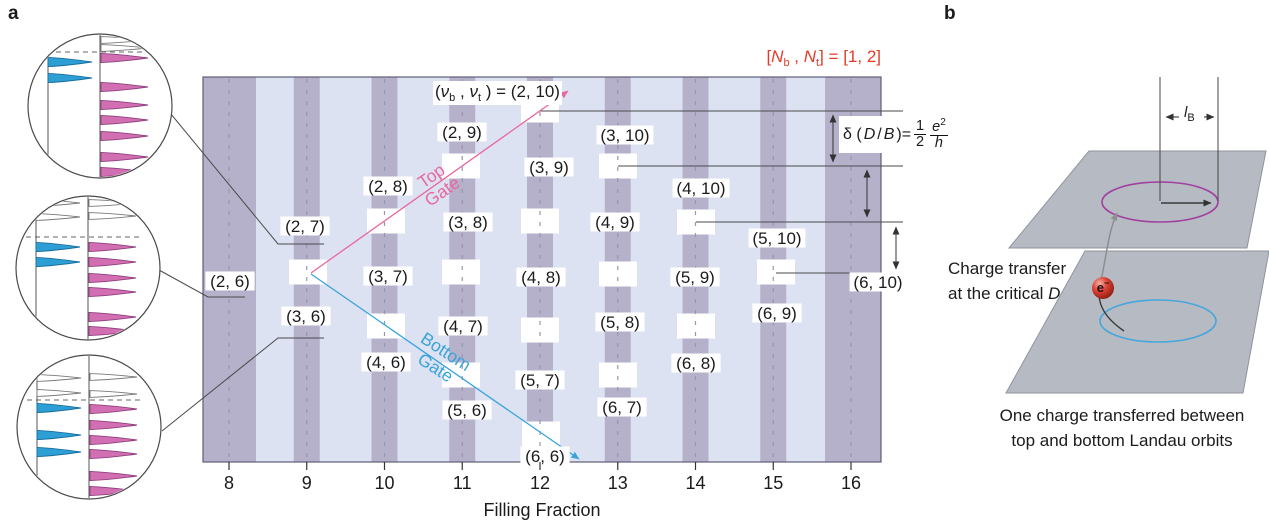  Describe the element at coordinates (462, 483) in the screenshot. I see `axis-tick-label: 11` at that location.